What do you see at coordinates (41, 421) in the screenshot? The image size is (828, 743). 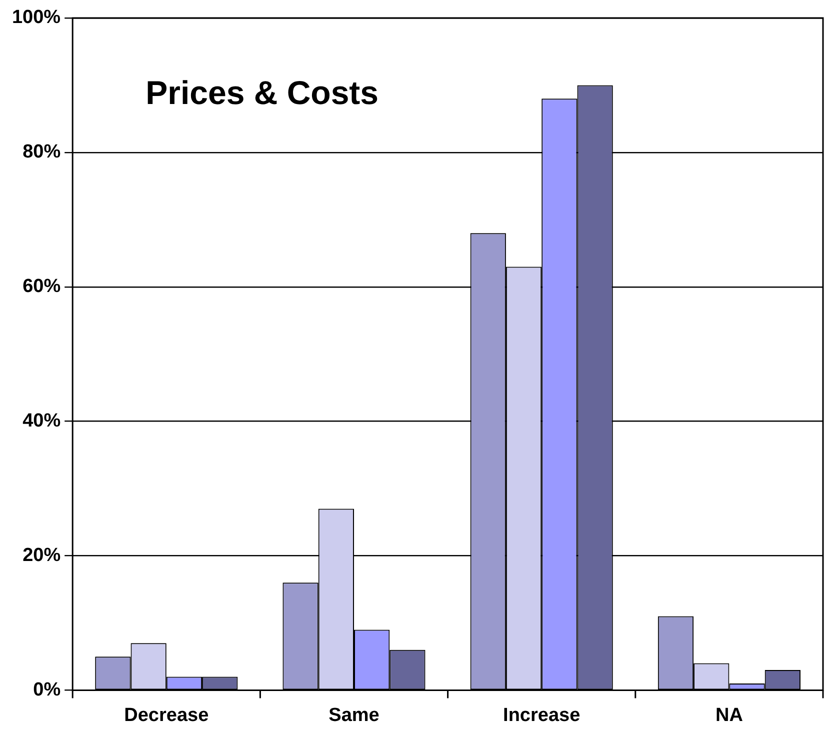 I see `y-tick-label: 40%` at bounding box center [41, 421].